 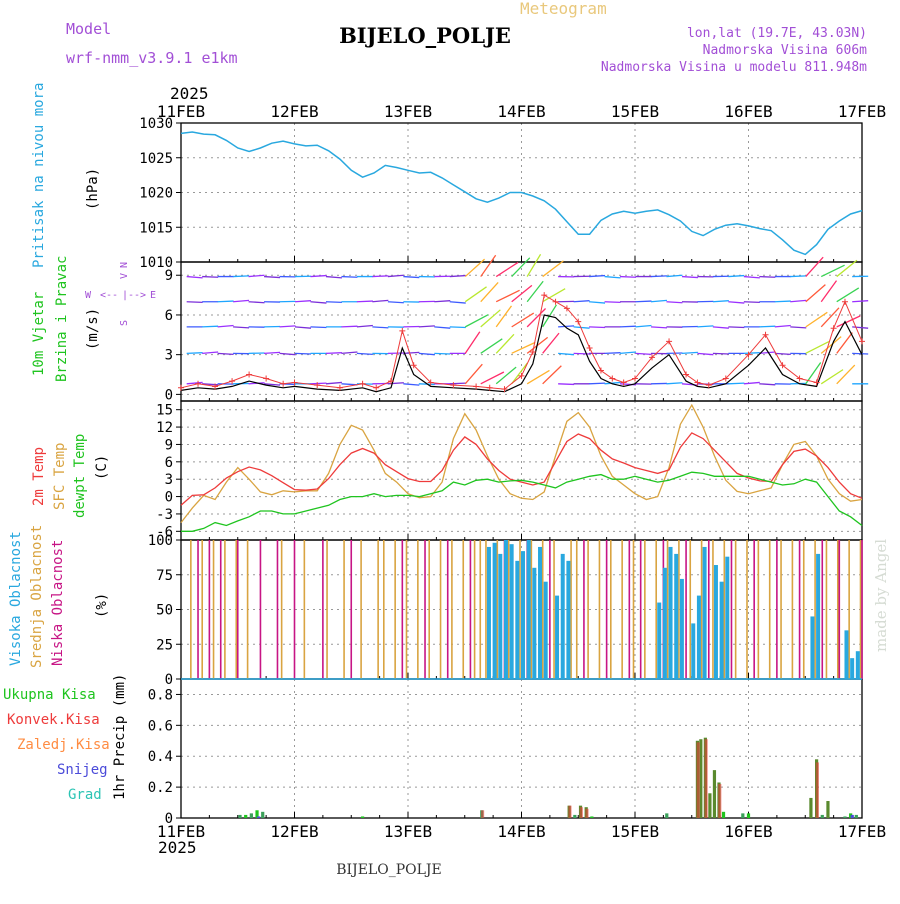 What do you see at coordinates (881, 595) in the screenshot?
I see `watermark: made by Angel` at bounding box center [881, 595].